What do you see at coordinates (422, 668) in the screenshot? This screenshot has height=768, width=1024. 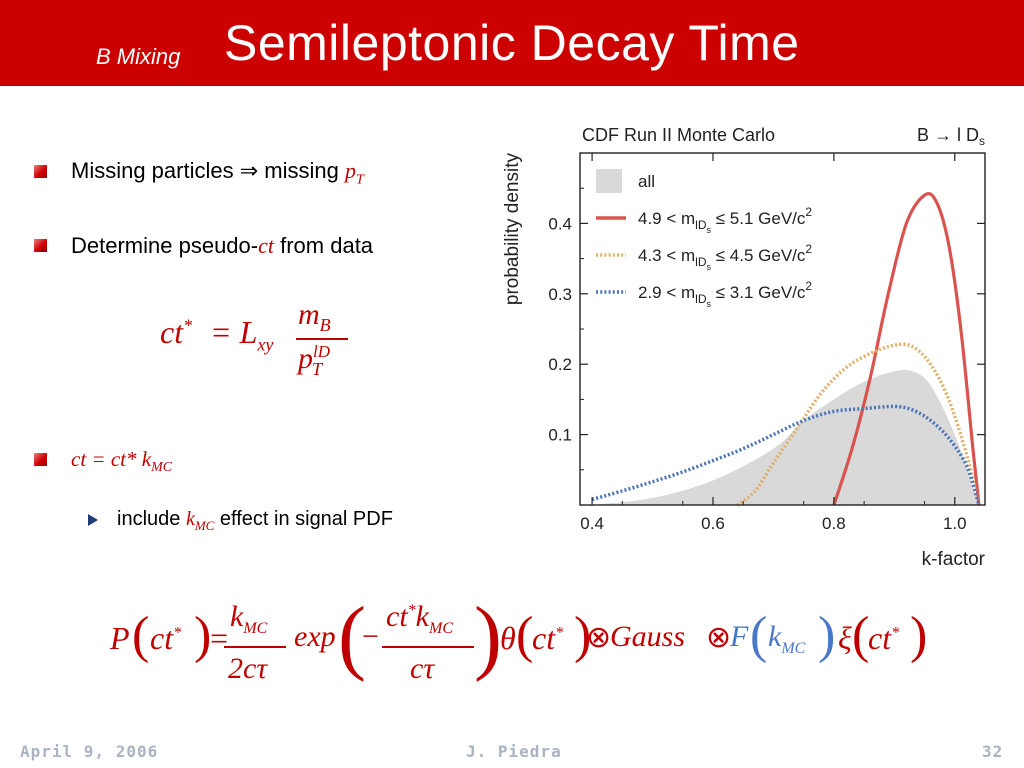 I see `frac2-den: cτ` at bounding box center [422, 668].